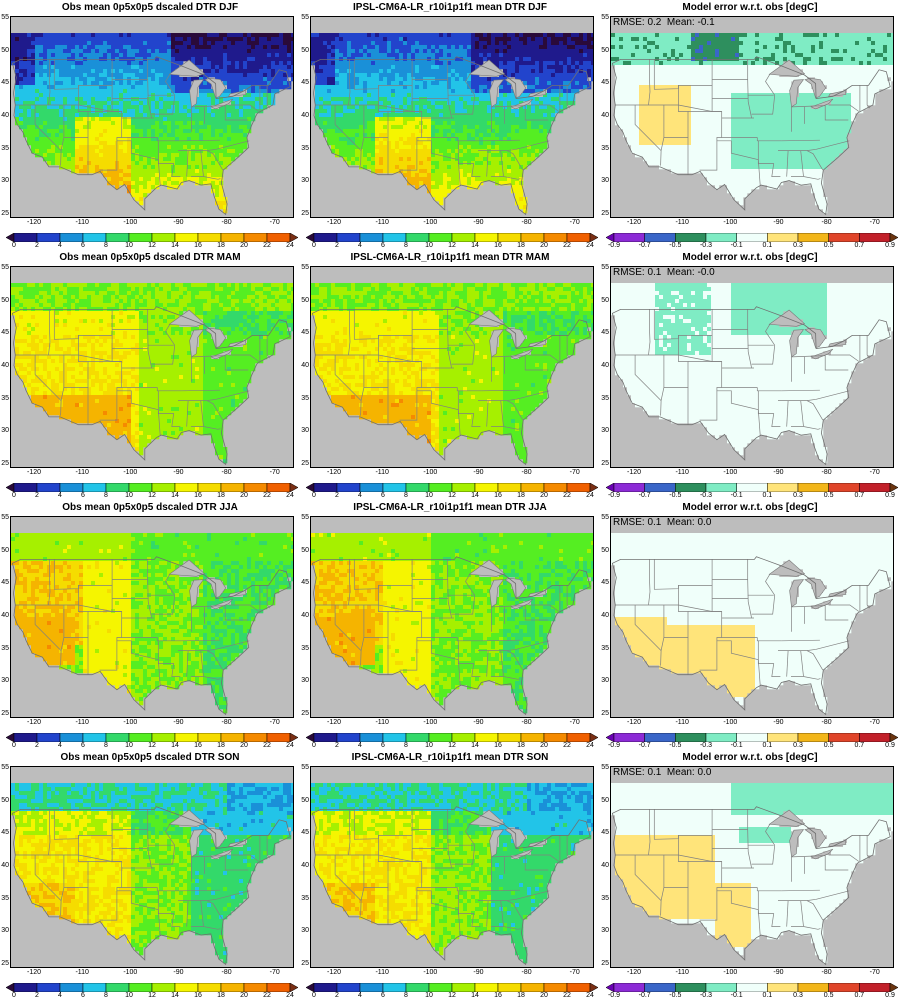 This screenshot has width=900, height=1000. Describe the element at coordinates (778, 222) in the screenshot. I see `lon-tick-label: -90` at that location.